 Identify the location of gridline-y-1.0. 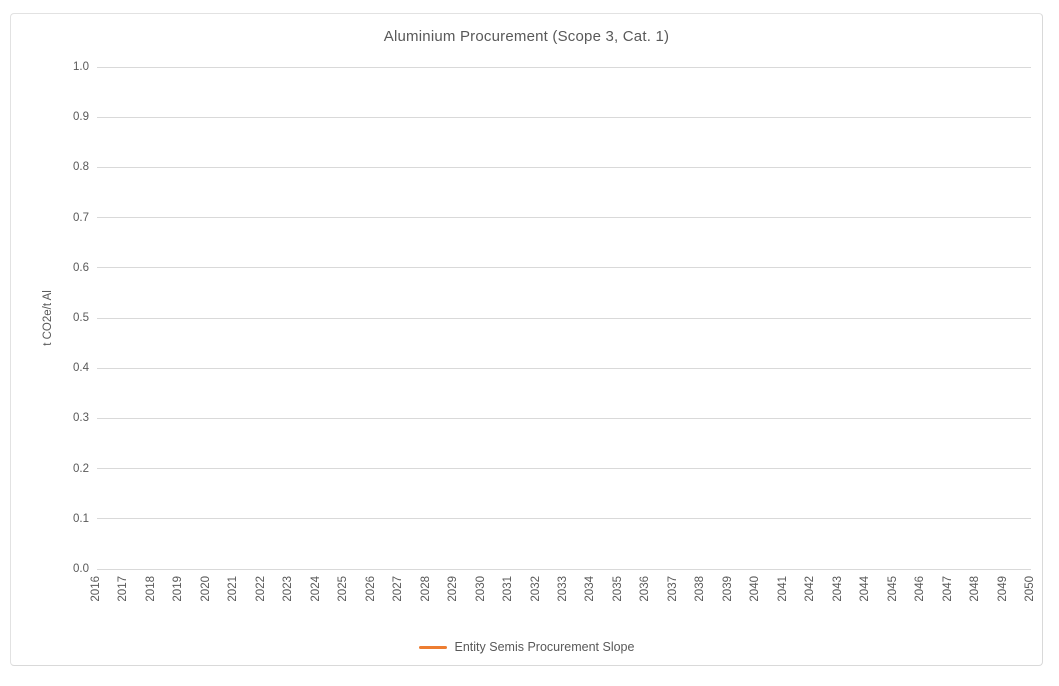
(564, 67).